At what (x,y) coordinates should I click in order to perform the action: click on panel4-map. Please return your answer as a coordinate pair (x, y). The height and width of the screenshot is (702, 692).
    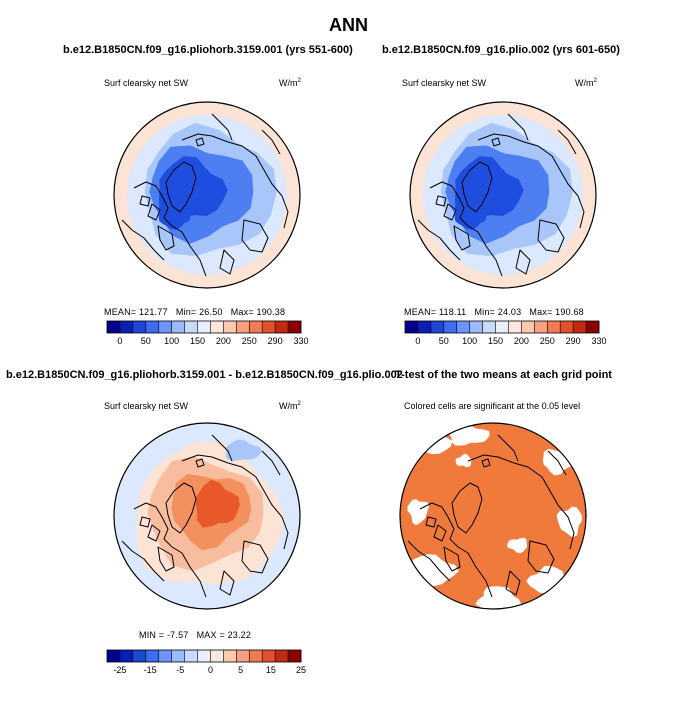
    Looking at the image, I should click on (493, 516).